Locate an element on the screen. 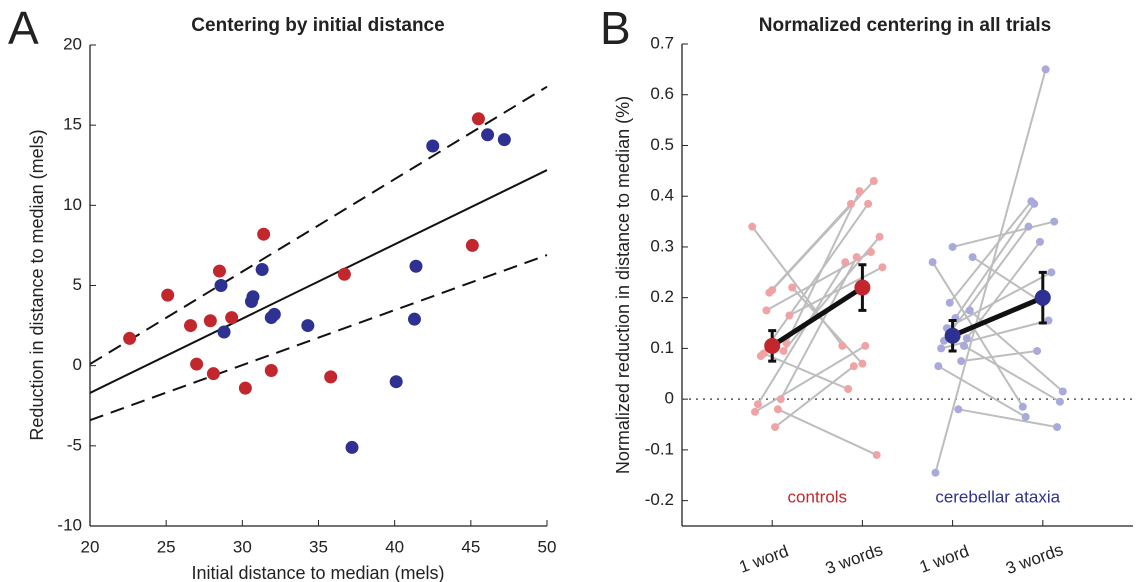  x-tick-label: 40 is located at coordinates (394, 546).